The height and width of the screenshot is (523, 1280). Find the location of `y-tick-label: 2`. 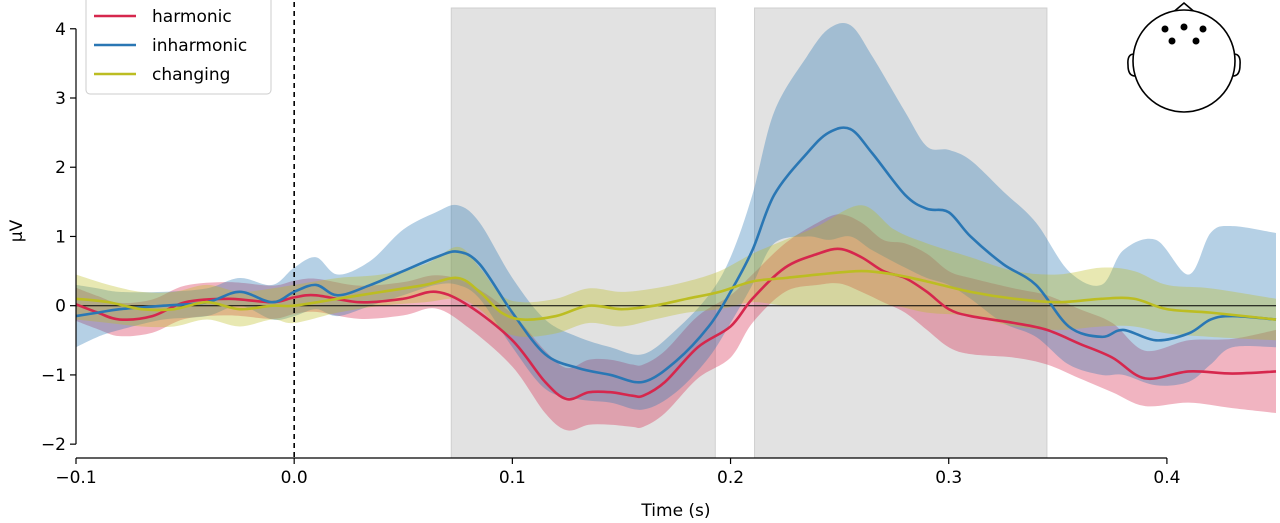

y-tick-label: 2 is located at coordinates (60, 168).